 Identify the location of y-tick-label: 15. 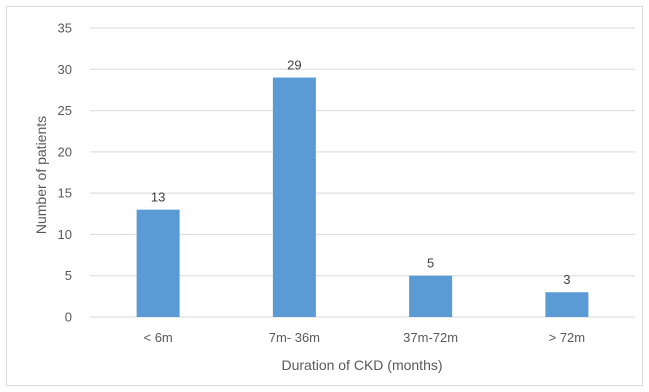
(65, 193).